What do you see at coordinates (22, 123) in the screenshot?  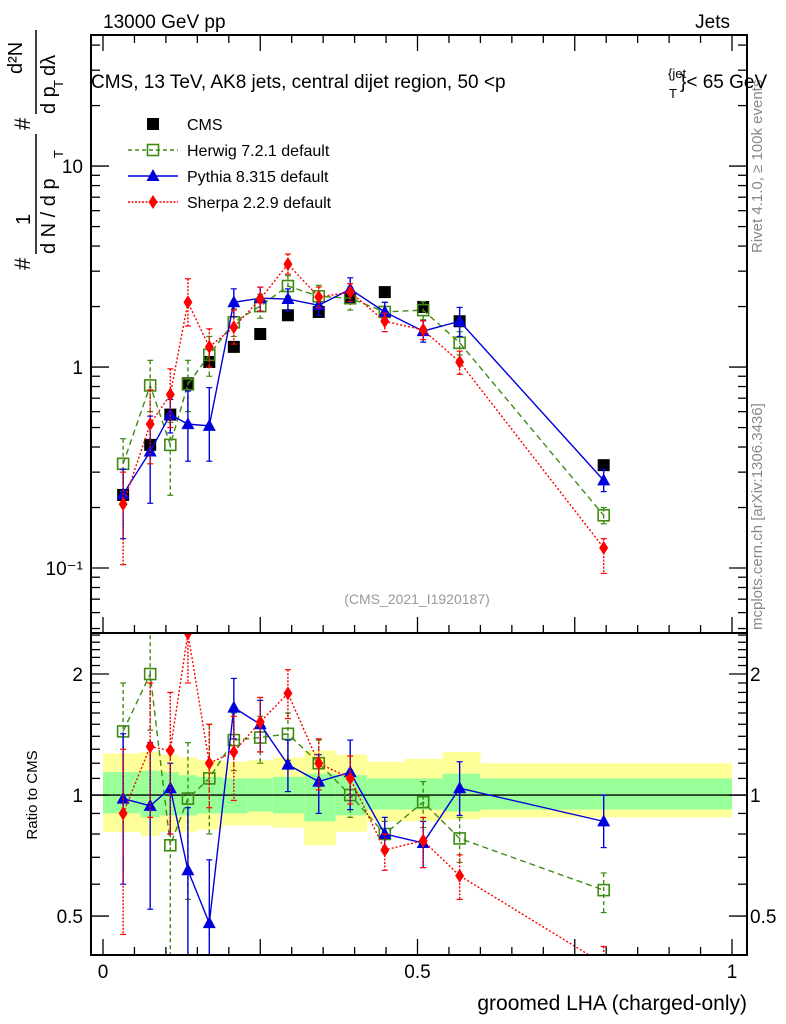 I see `ylabel-hash-2: #` at bounding box center [22, 123].